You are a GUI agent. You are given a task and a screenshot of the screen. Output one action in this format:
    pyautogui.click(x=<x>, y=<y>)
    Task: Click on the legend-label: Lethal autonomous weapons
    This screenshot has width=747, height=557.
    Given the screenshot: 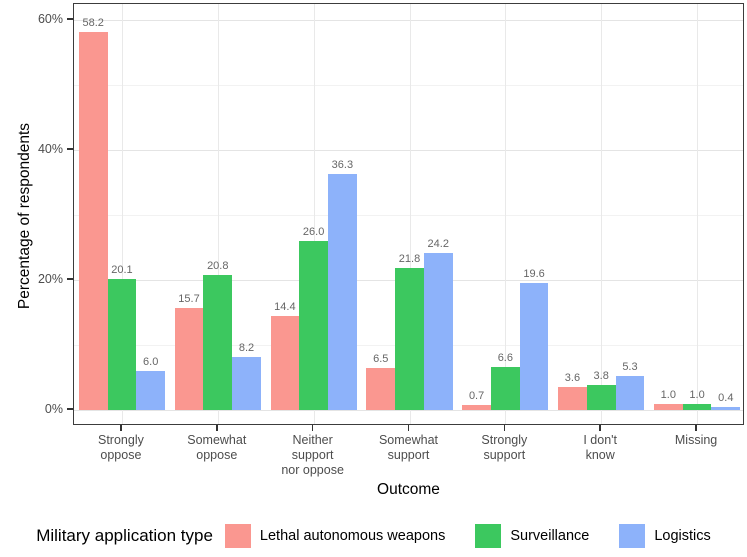 What is the action you would take?
    pyautogui.click(x=352, y=536)
    